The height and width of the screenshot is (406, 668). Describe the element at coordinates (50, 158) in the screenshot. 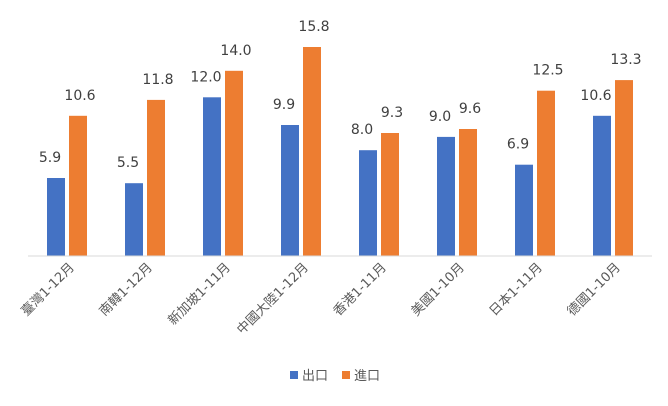

I see `data-label-export-0: 5.9` at that location.